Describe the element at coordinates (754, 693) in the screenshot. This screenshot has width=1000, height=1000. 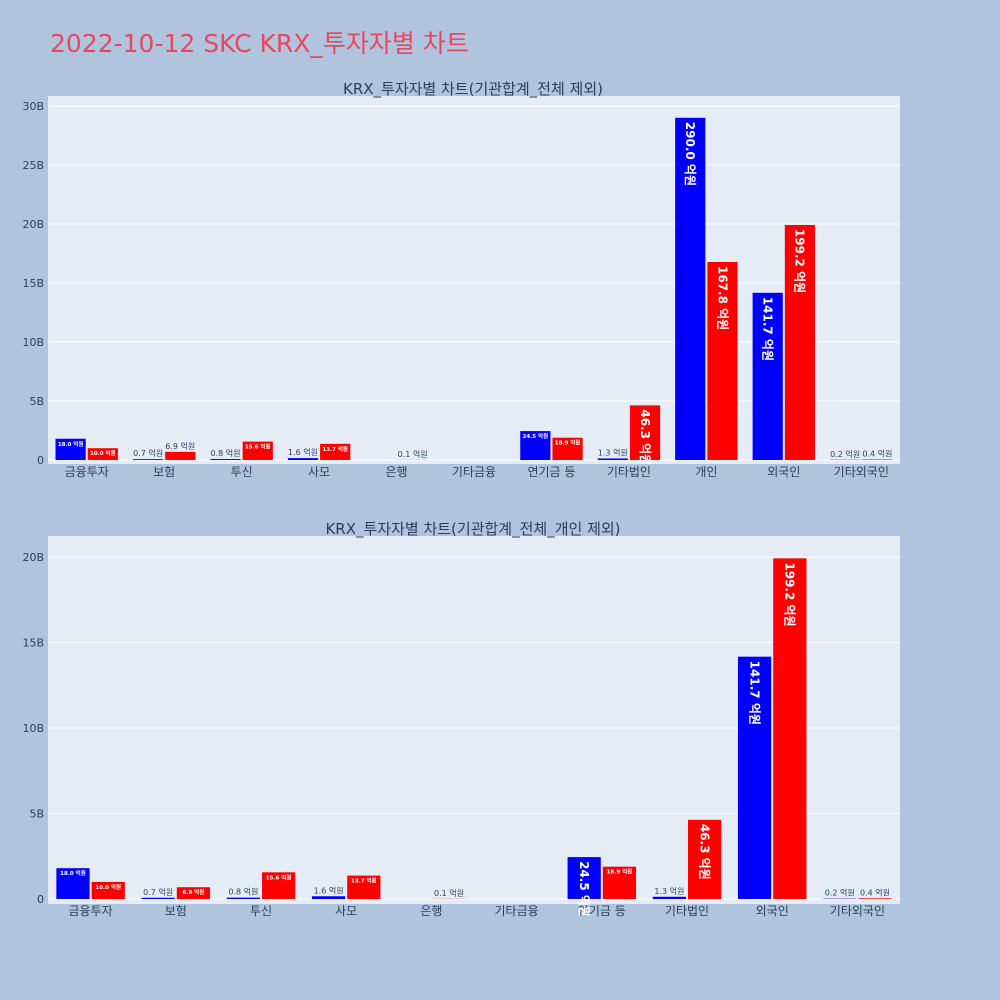
I see `bar-value-label: 141.7 억원` at that location.